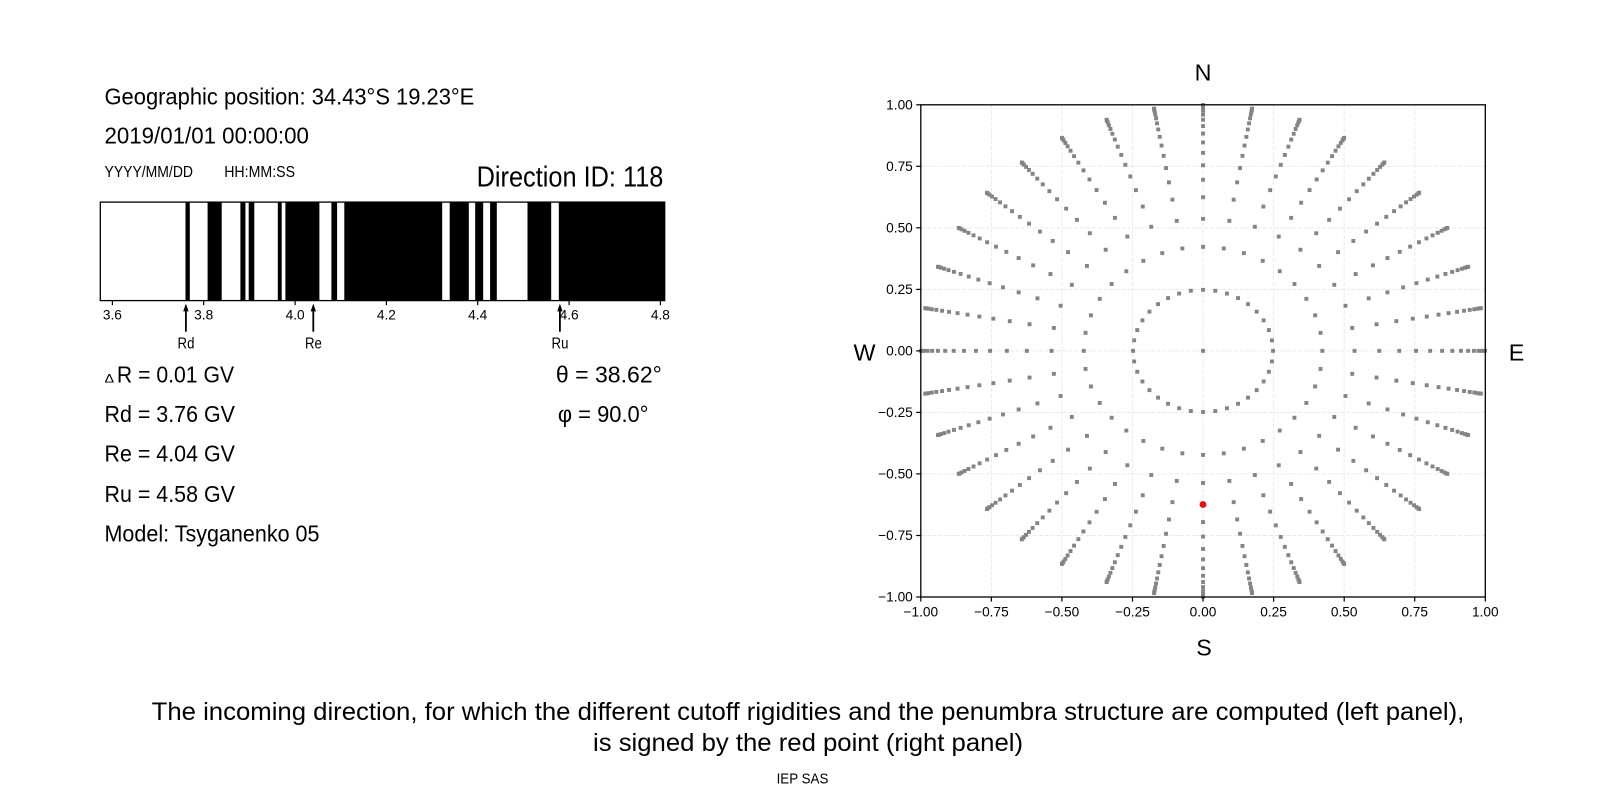 This screenshot has height=805, width=1600. What do you see at coordinates (295, 314) in the screenshot?
I see `svg-text: 4.0` at bounding box center [295, 314].